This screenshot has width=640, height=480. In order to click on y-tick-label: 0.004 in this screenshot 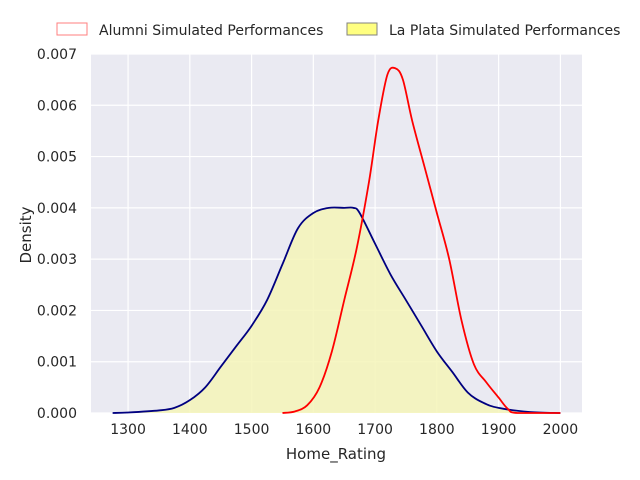, I will do `click(57, 209)`.